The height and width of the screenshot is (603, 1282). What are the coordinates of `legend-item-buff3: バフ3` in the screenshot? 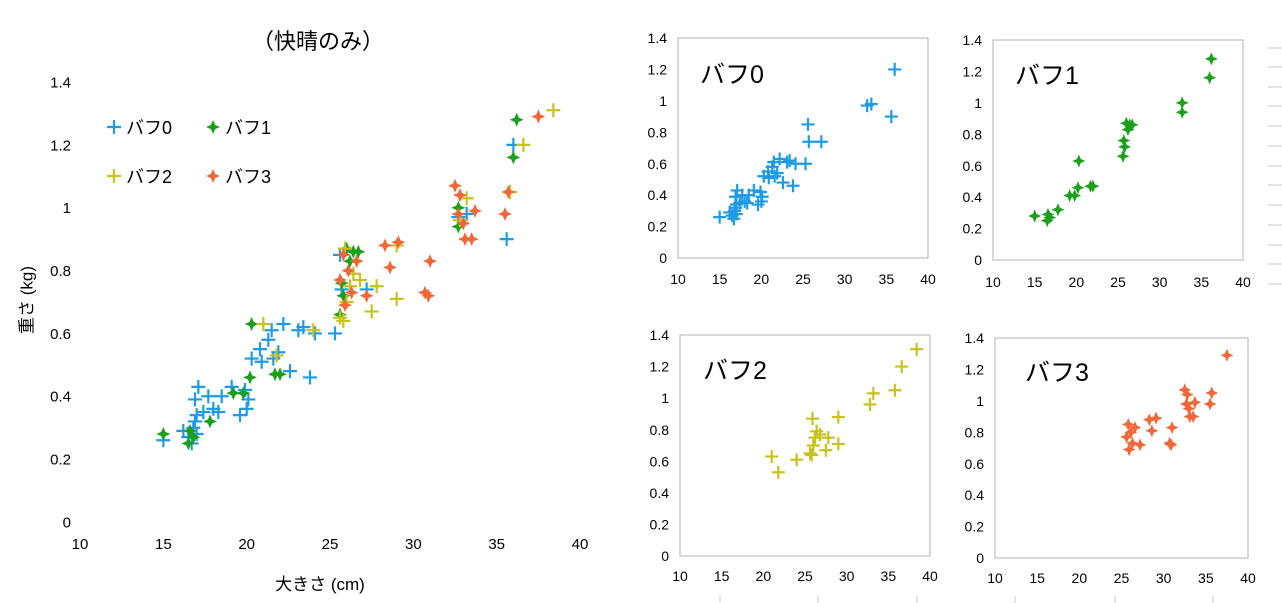 It's located at (238, 177).